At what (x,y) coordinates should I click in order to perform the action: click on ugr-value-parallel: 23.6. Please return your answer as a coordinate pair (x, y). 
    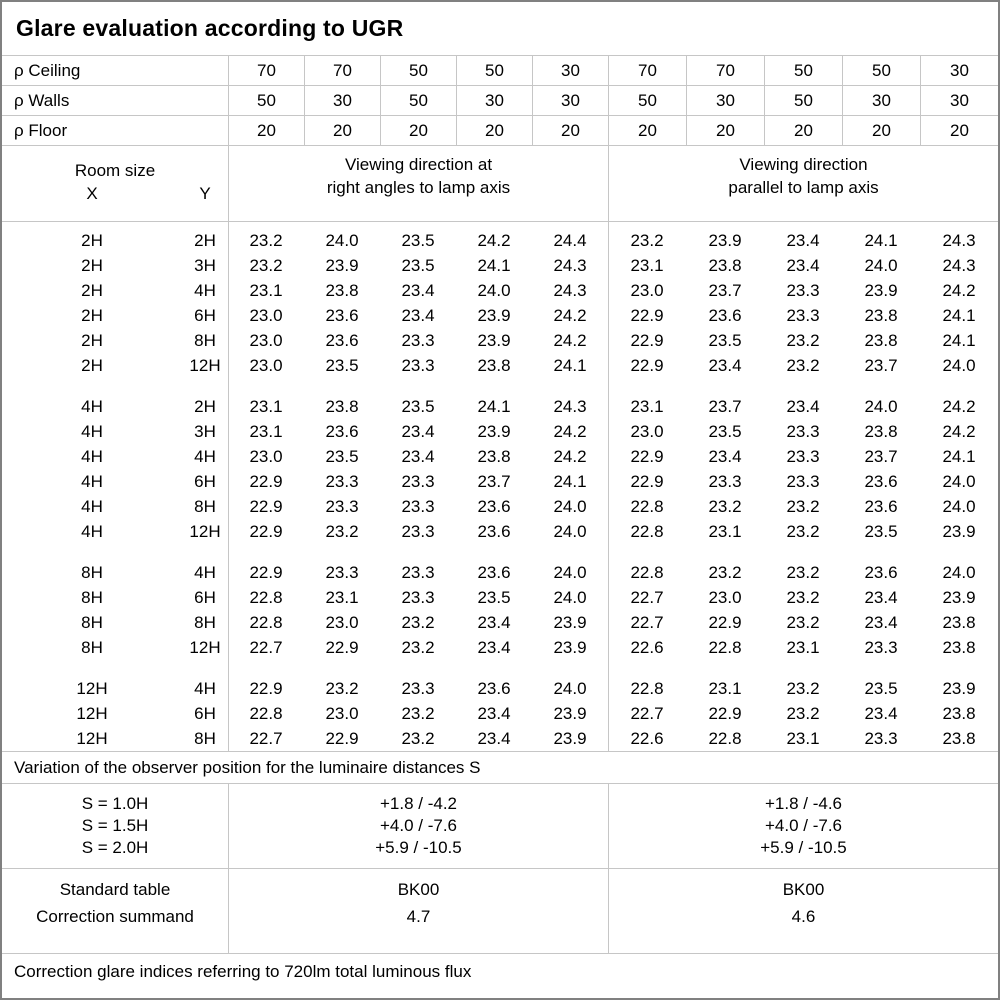
    Looking at the image, I should click on (881, 481).